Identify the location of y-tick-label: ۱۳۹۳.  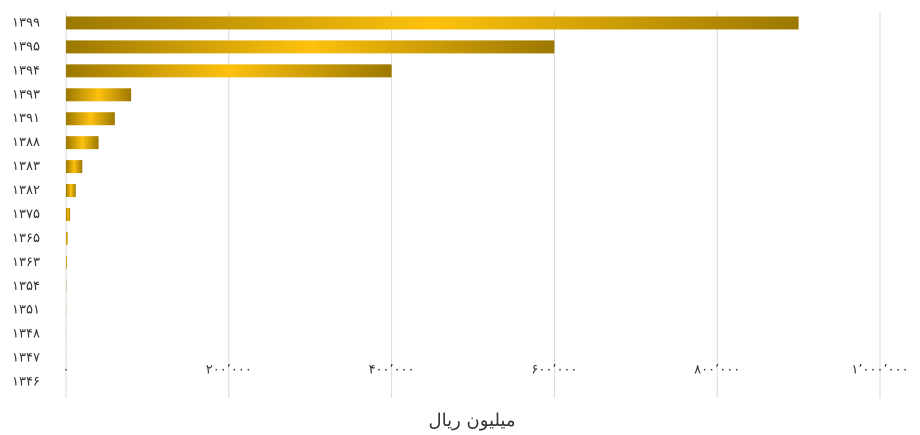
(26, 94).